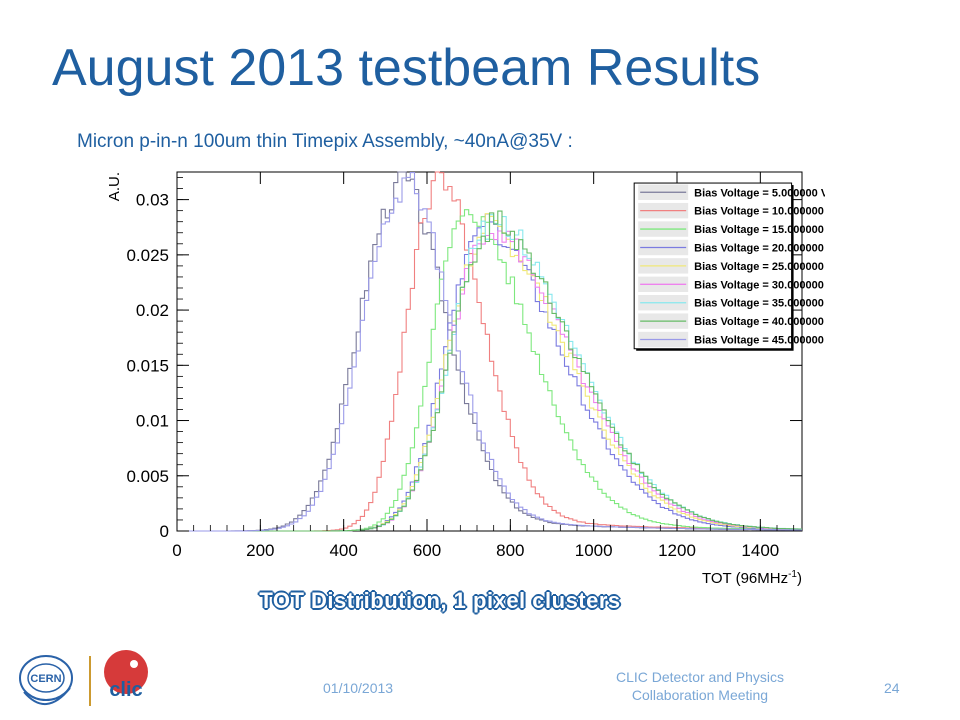 The width and height of the screenshot is (960, 720). What do you see at coordinates (83, 678) in the screenshot?
I see `logos: CERN clic` at bounding box center [83, 678].